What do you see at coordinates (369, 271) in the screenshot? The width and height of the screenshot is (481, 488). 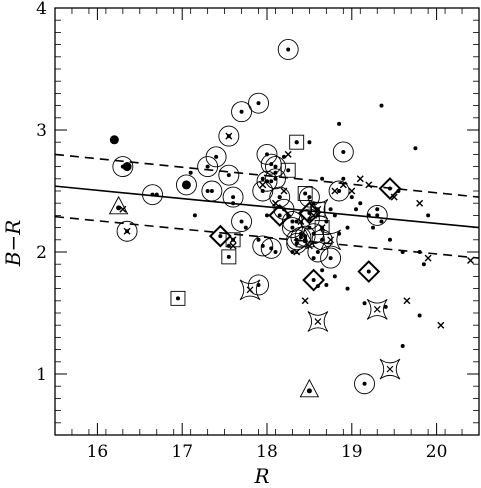 I see `data-point-diamond` at bounding box center [369, 271].